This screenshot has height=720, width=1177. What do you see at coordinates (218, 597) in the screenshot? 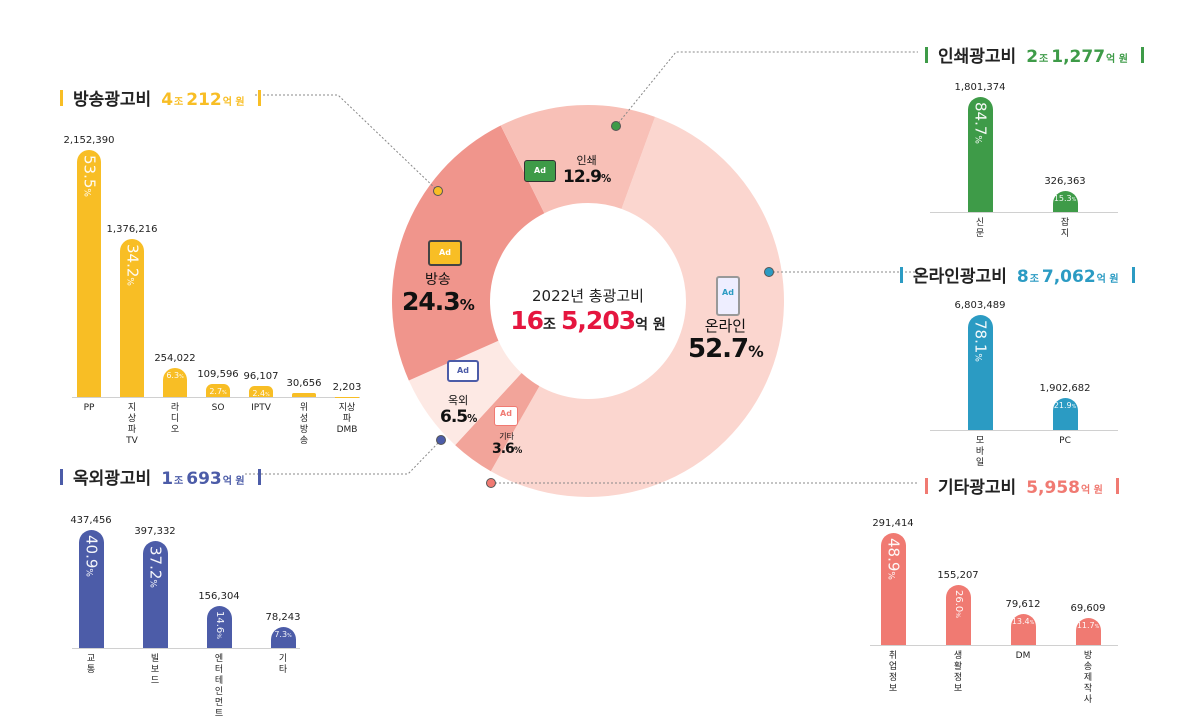
I see `bar-value-label: 156,304` at bounding box center [218, 597].